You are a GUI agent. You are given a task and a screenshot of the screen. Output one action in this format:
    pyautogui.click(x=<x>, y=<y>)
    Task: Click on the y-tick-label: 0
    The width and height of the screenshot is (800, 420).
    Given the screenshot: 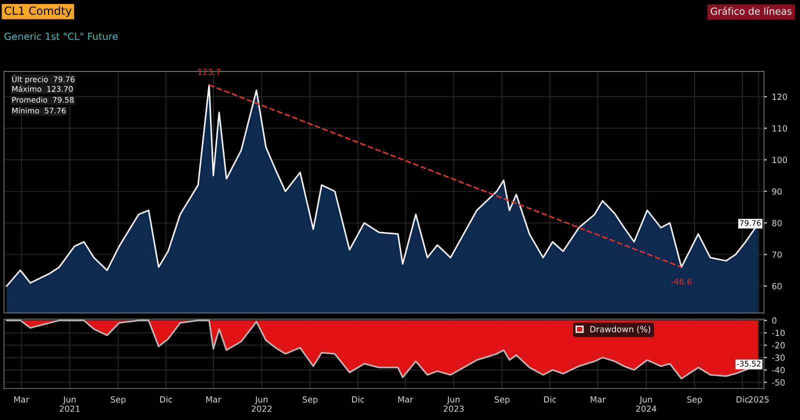 What is the action you would take?
    pyautogui.click(x=774, y=320)
    